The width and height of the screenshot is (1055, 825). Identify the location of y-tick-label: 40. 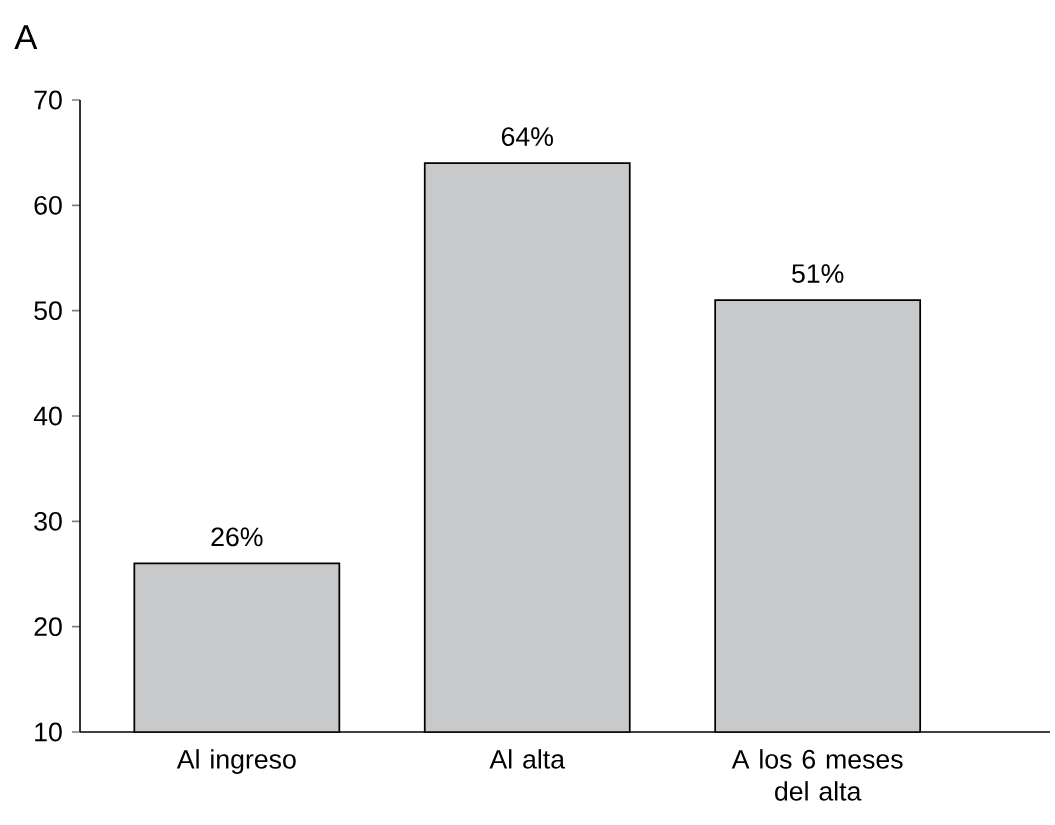
(47, 416).